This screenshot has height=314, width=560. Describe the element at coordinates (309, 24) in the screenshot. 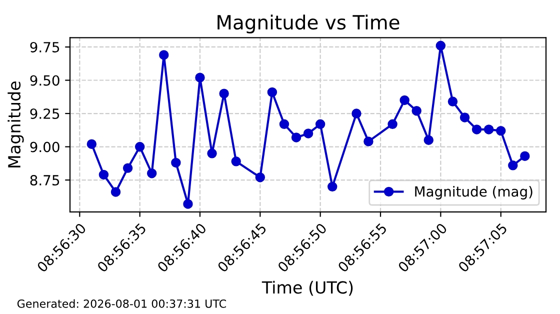

I see `chart-title: Magnitude vs Time` at that location.